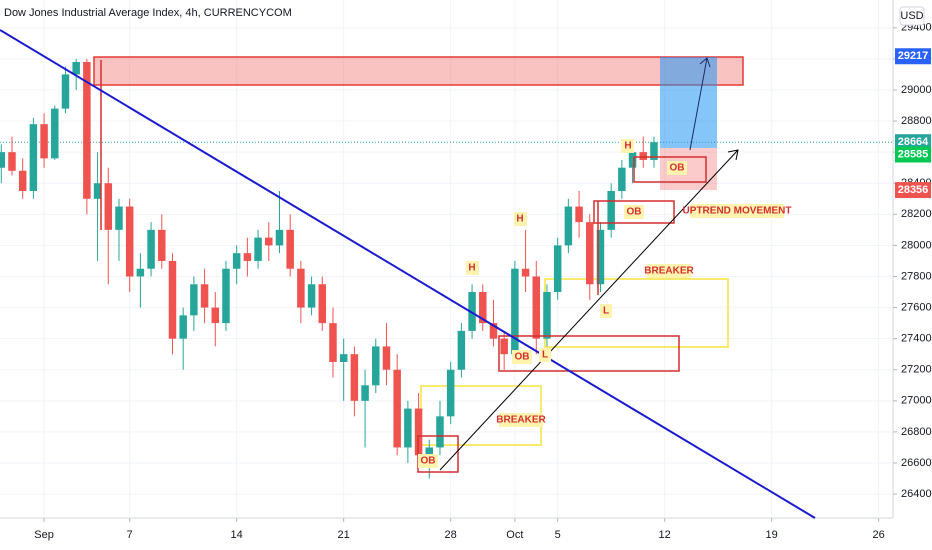 The height and width of the screenshot is (550, 932). I want to click on y-tick-label: 26800, so click(916, 432).